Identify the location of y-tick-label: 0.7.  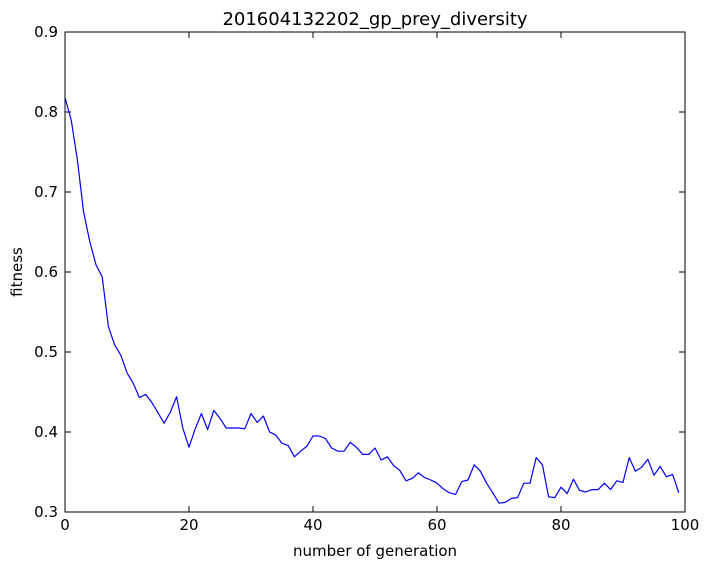
(46, 192).